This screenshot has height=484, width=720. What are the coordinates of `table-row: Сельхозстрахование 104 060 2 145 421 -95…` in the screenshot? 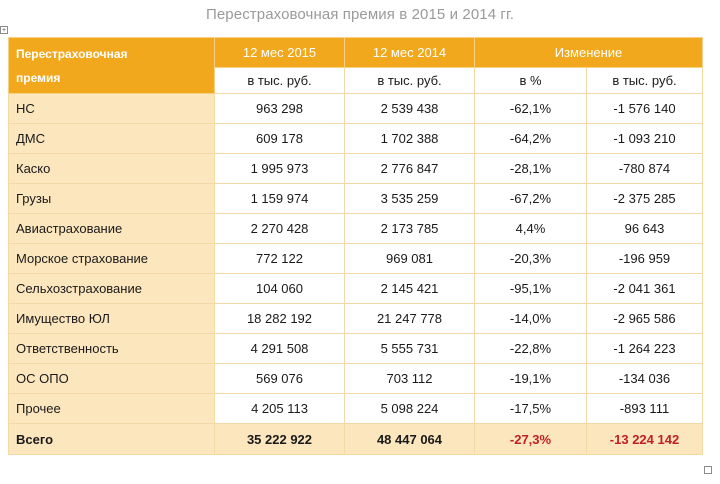 It's located at (355, 288).